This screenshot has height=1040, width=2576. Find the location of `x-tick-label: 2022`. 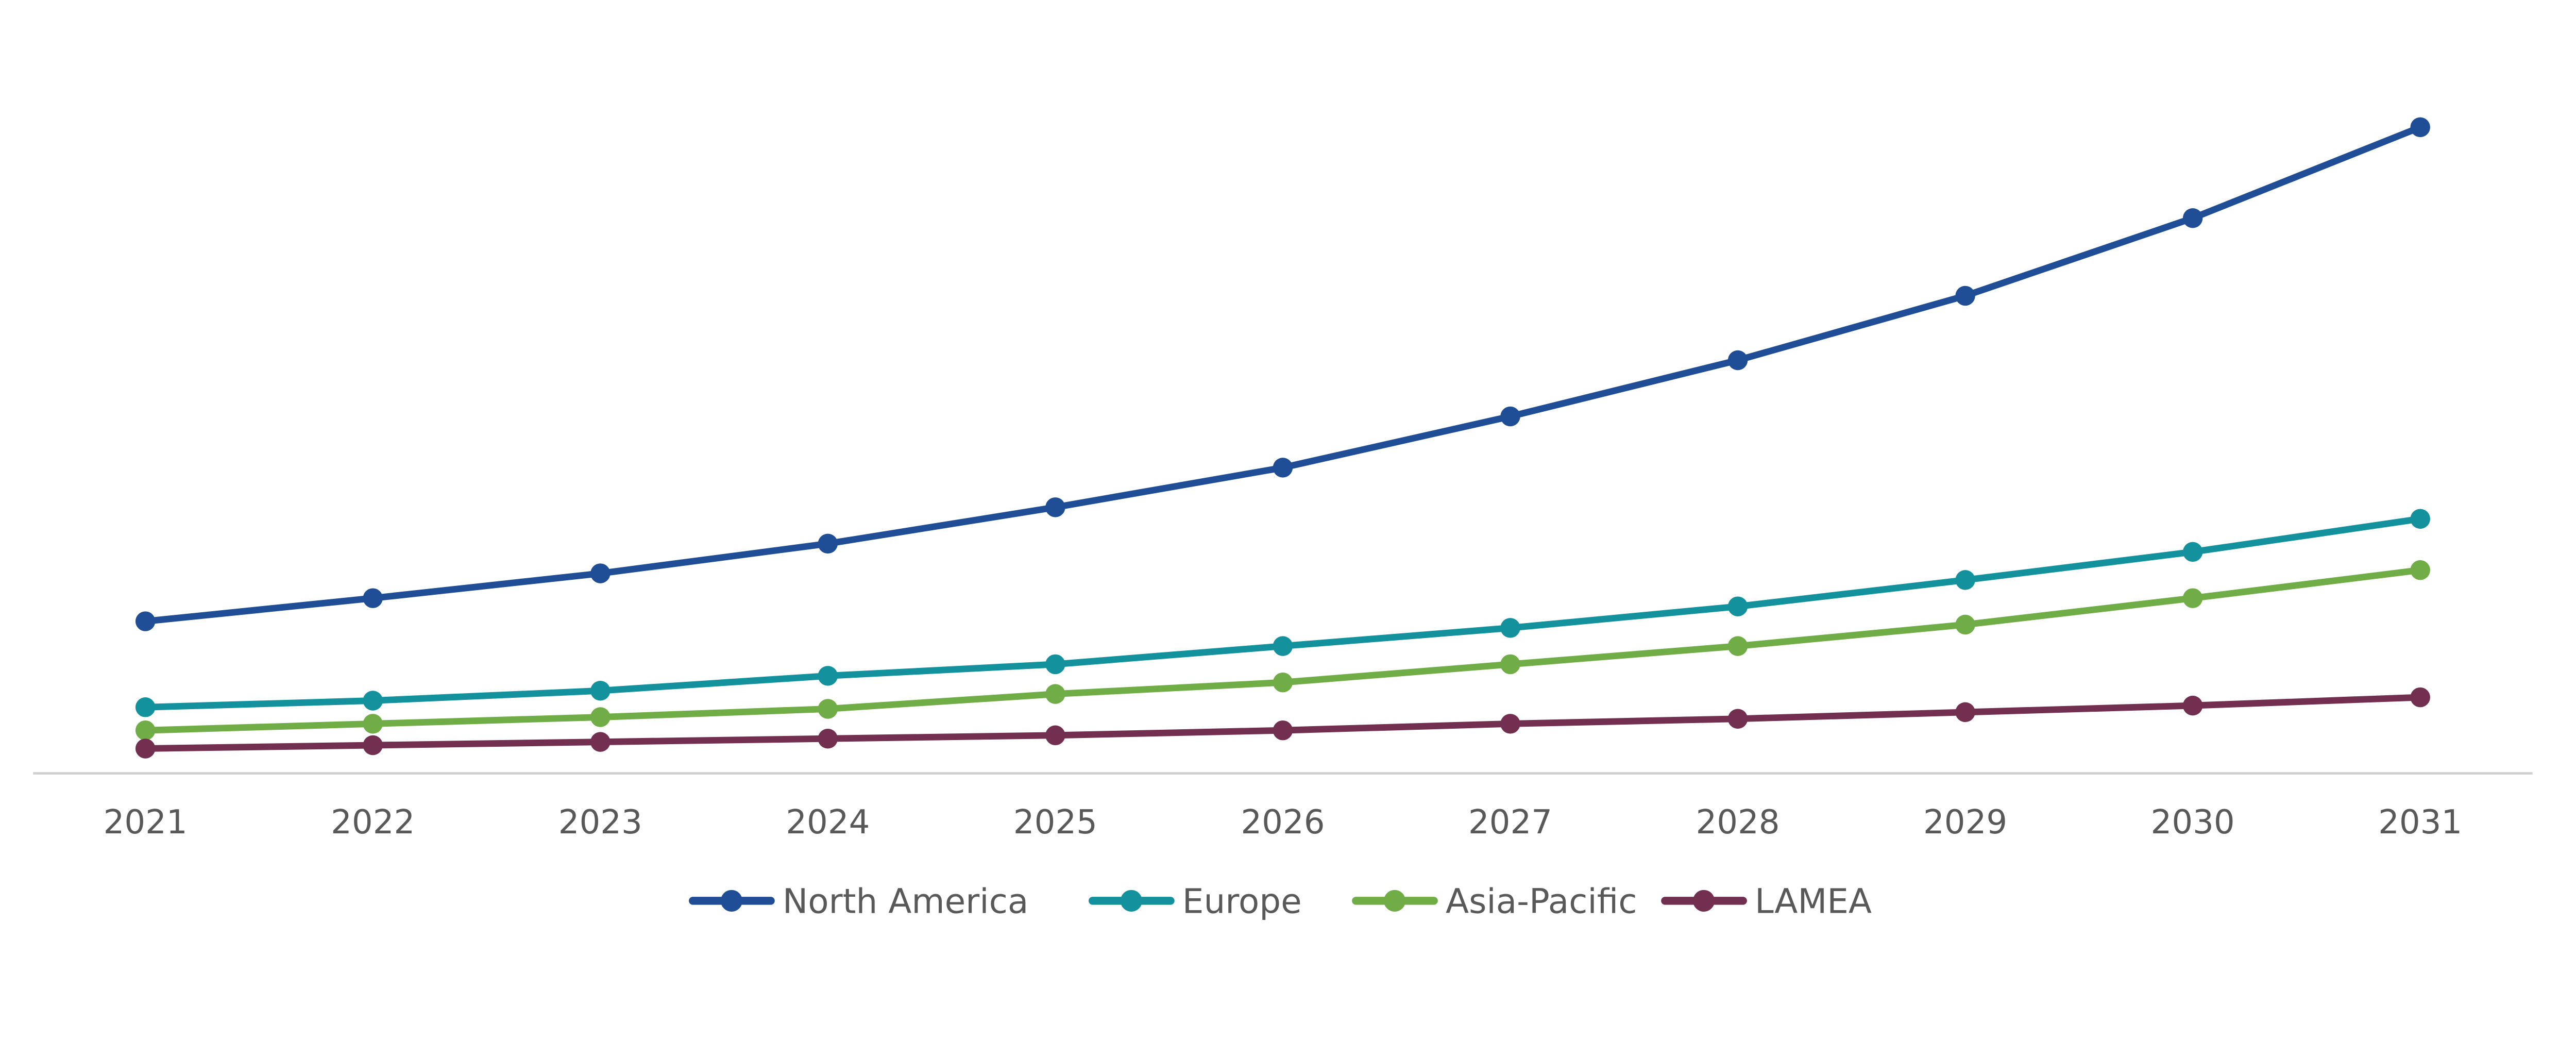

x-tick-label: 2022 is located at coordinates (373, 823).